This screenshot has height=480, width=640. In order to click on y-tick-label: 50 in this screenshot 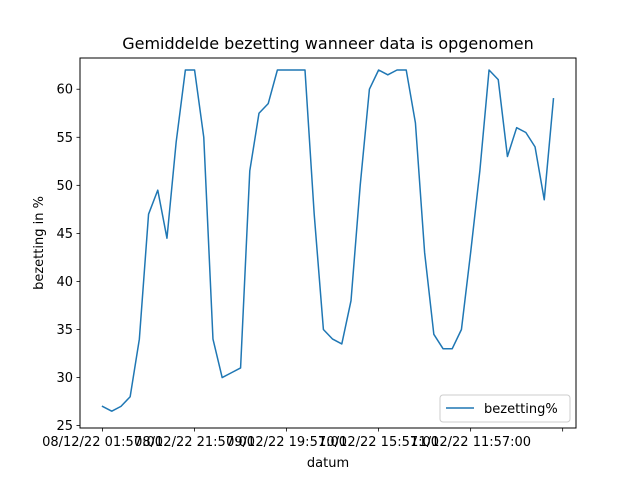, I will do `click(64, 186)`.